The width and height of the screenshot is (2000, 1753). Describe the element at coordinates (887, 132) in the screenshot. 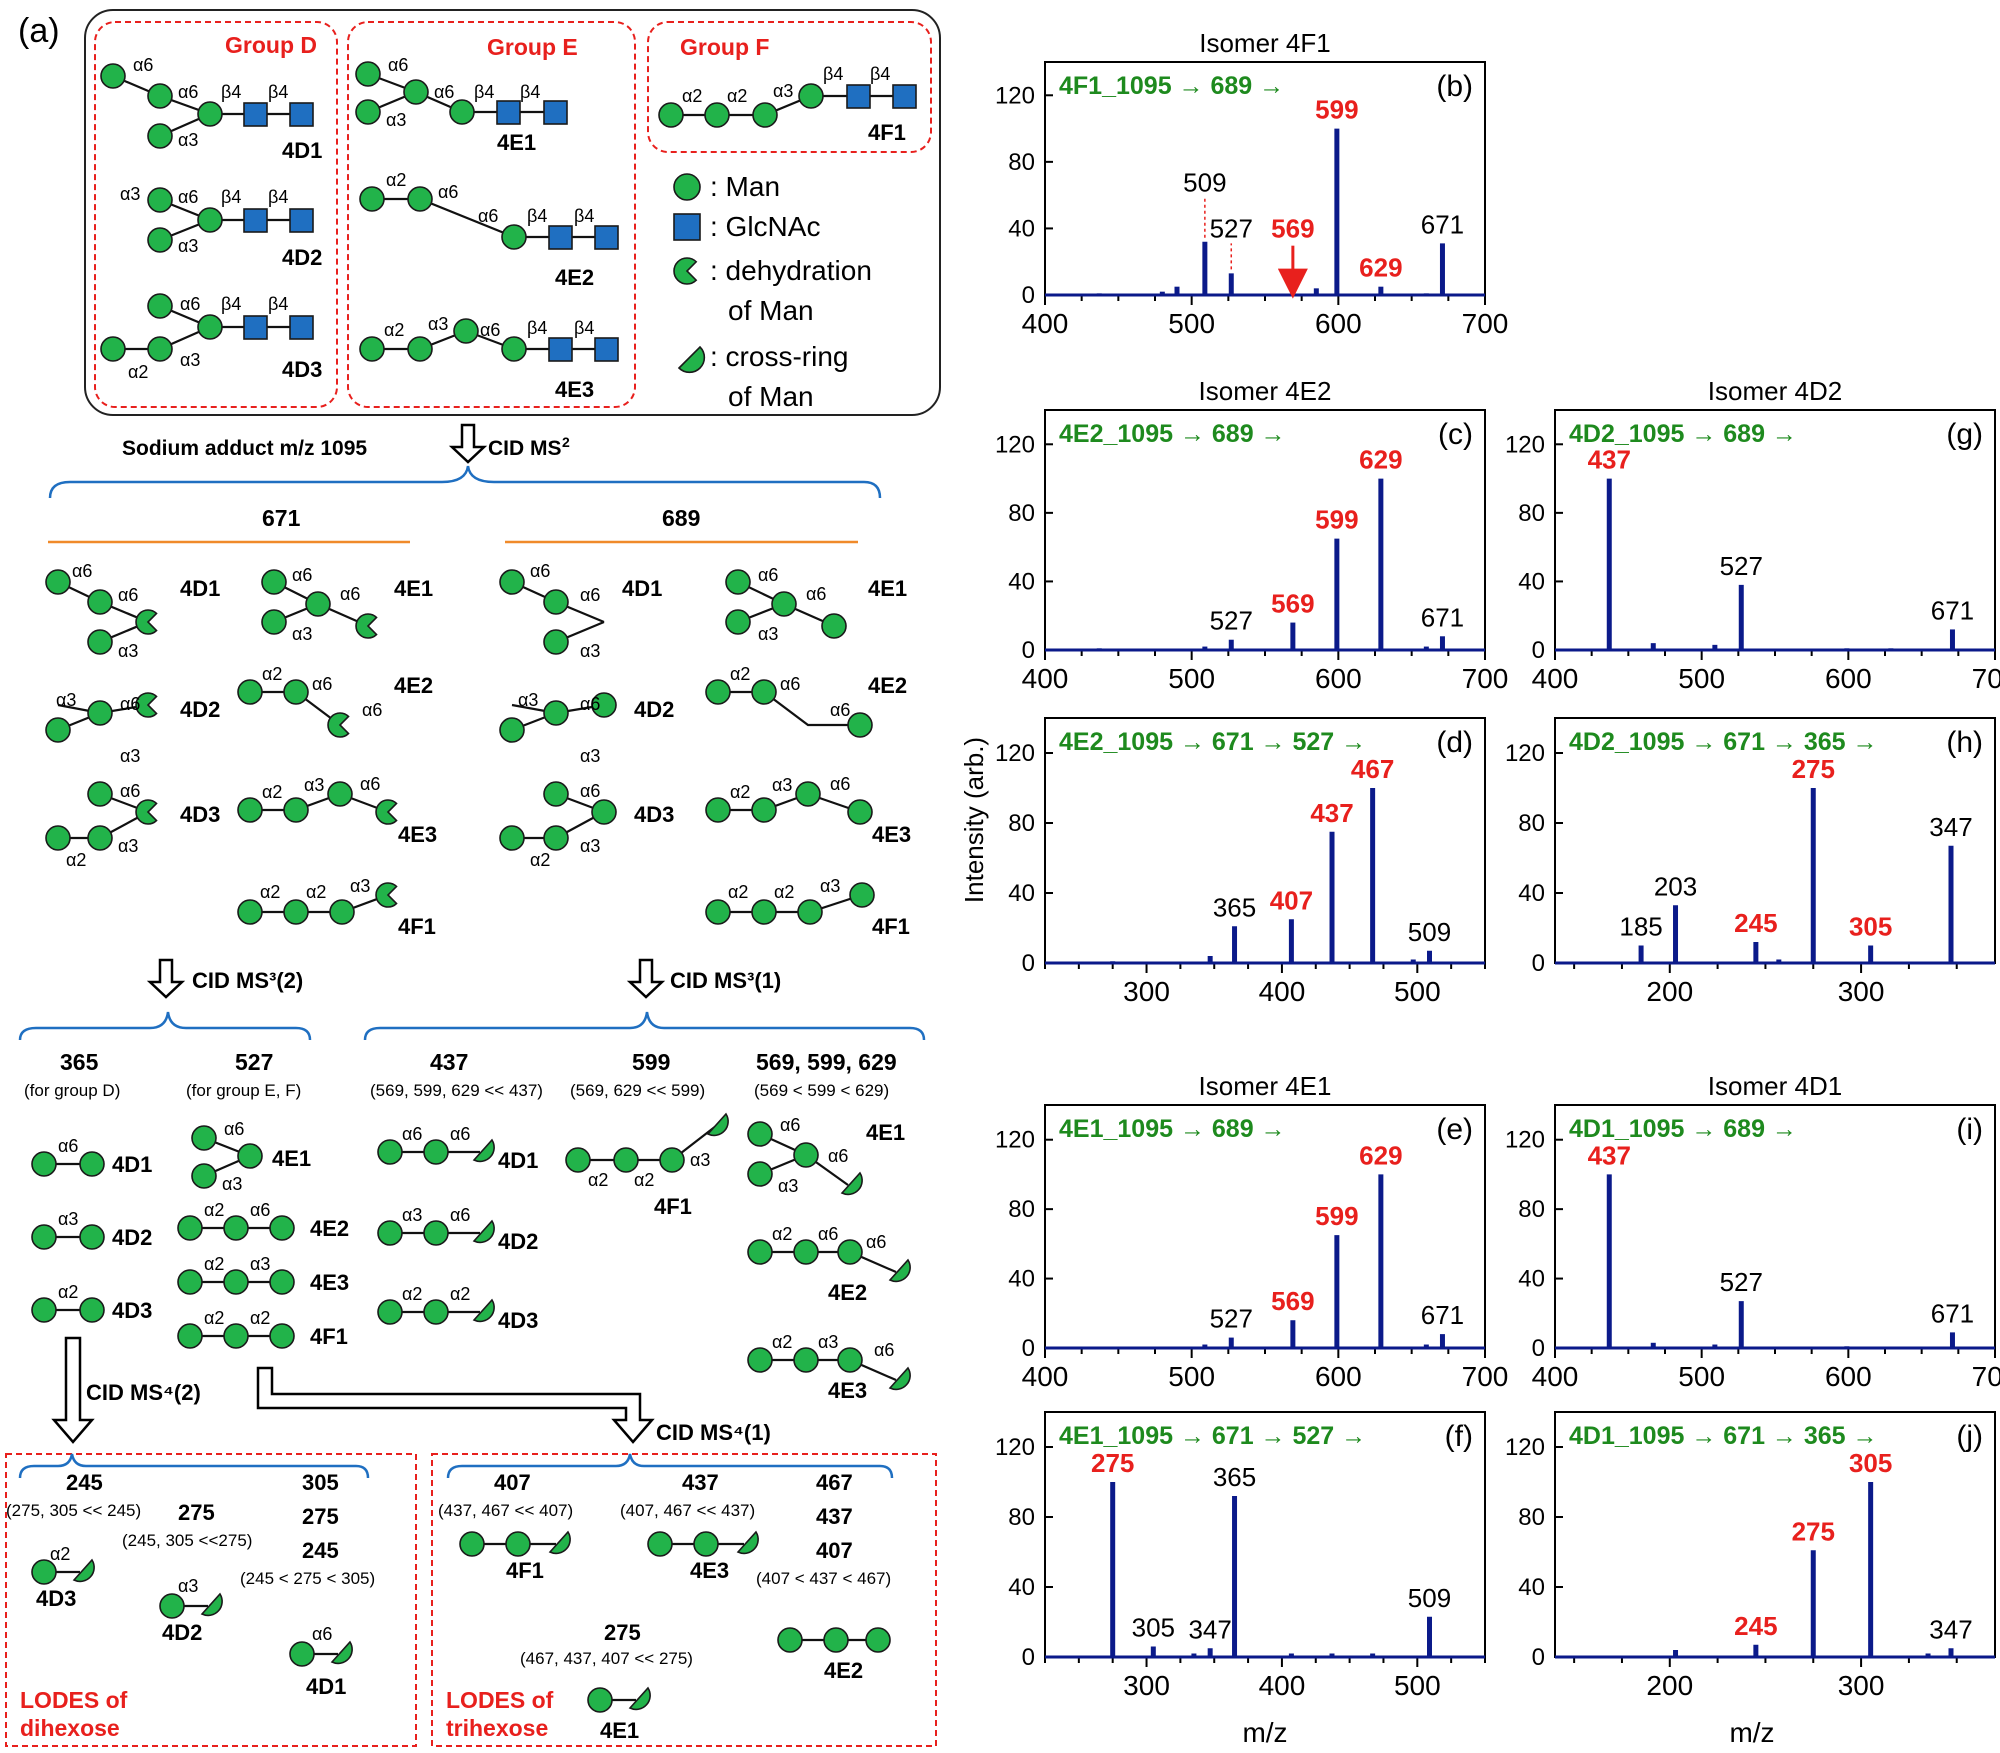

I see `label-4f1: 4F1` at that location.